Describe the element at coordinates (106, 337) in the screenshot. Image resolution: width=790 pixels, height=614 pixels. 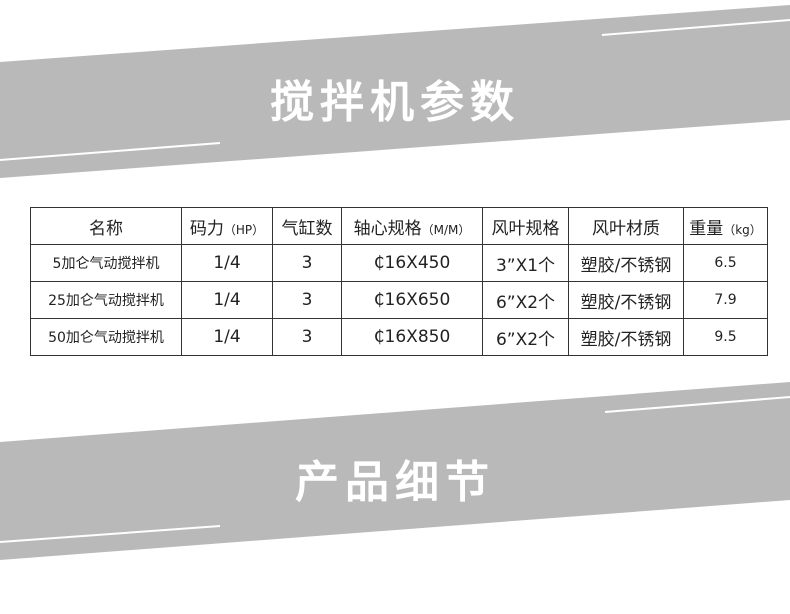
I see `cell-name: 50加仑气动搅拌机` at that location.